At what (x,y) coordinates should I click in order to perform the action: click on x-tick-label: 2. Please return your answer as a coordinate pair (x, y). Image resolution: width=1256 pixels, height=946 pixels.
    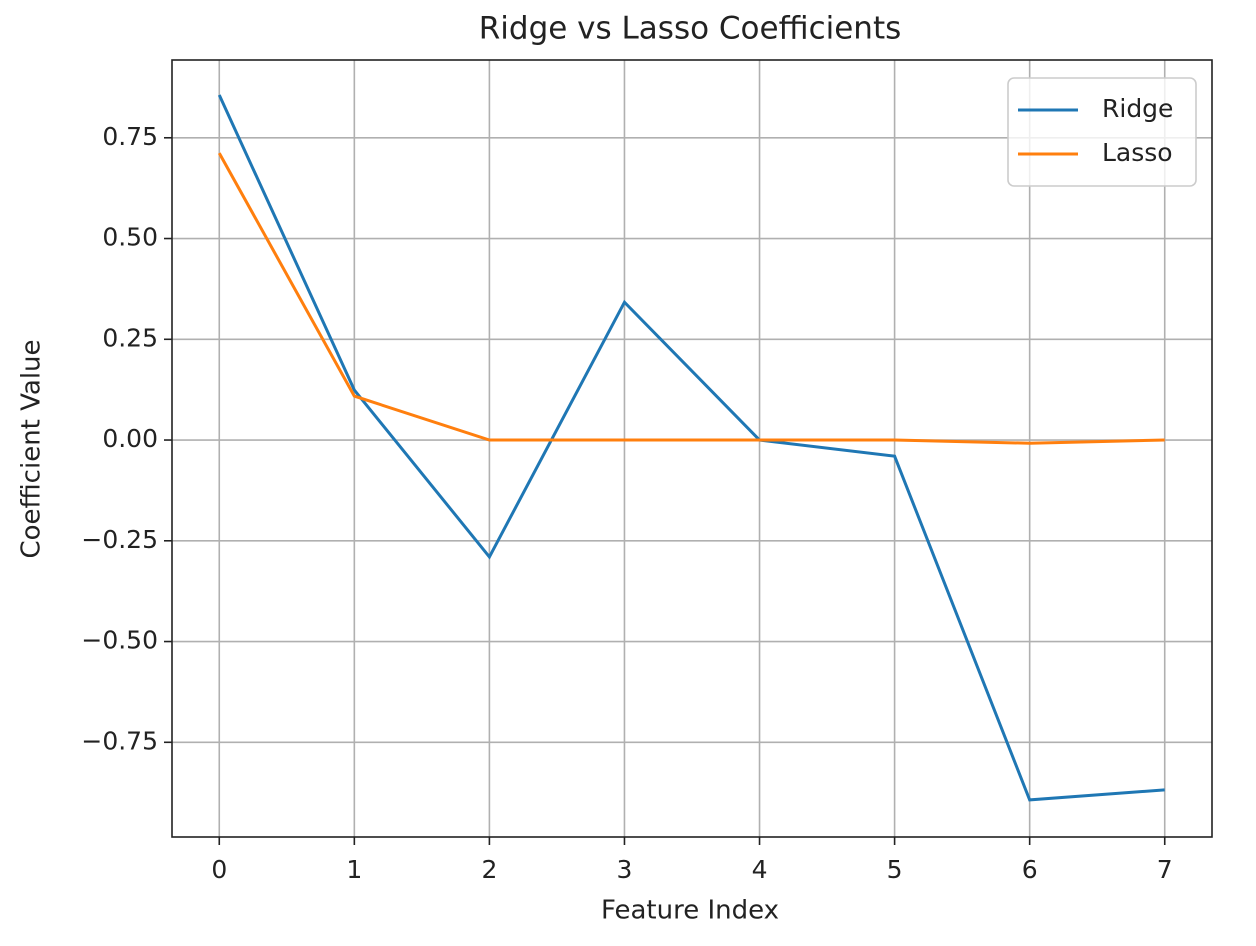
    Looking at the image, I should click on (489, 869).